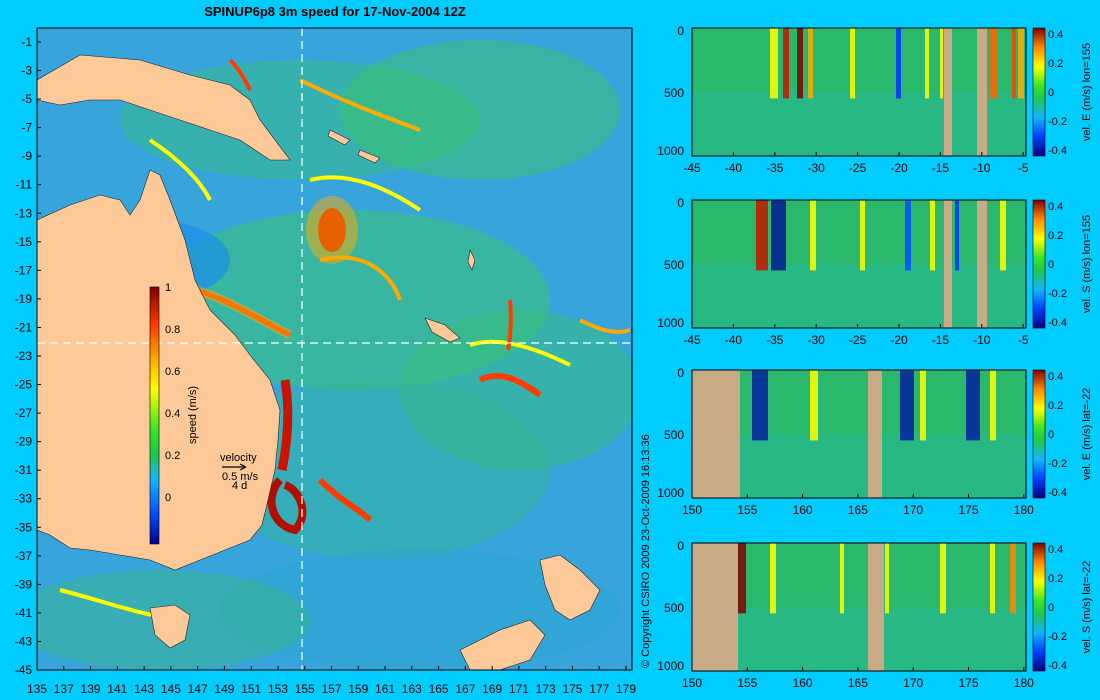 This screenshot has height=700, width=1100. What do you see at coordinates (1057, 122) in the screenshot?
I see `velocity-colorbar-tick: -0.2` at bounding box center [1057, 122].